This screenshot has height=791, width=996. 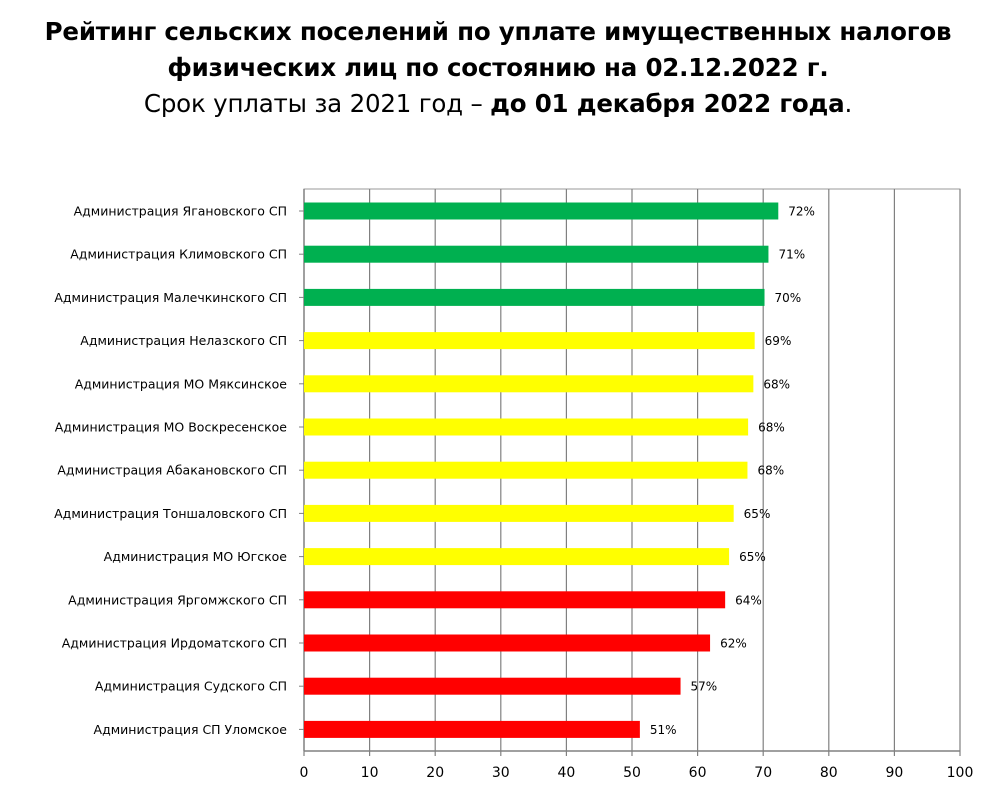 I want to click on category-label: Администрация МО Мяксинское, so click(x=181, y=383).